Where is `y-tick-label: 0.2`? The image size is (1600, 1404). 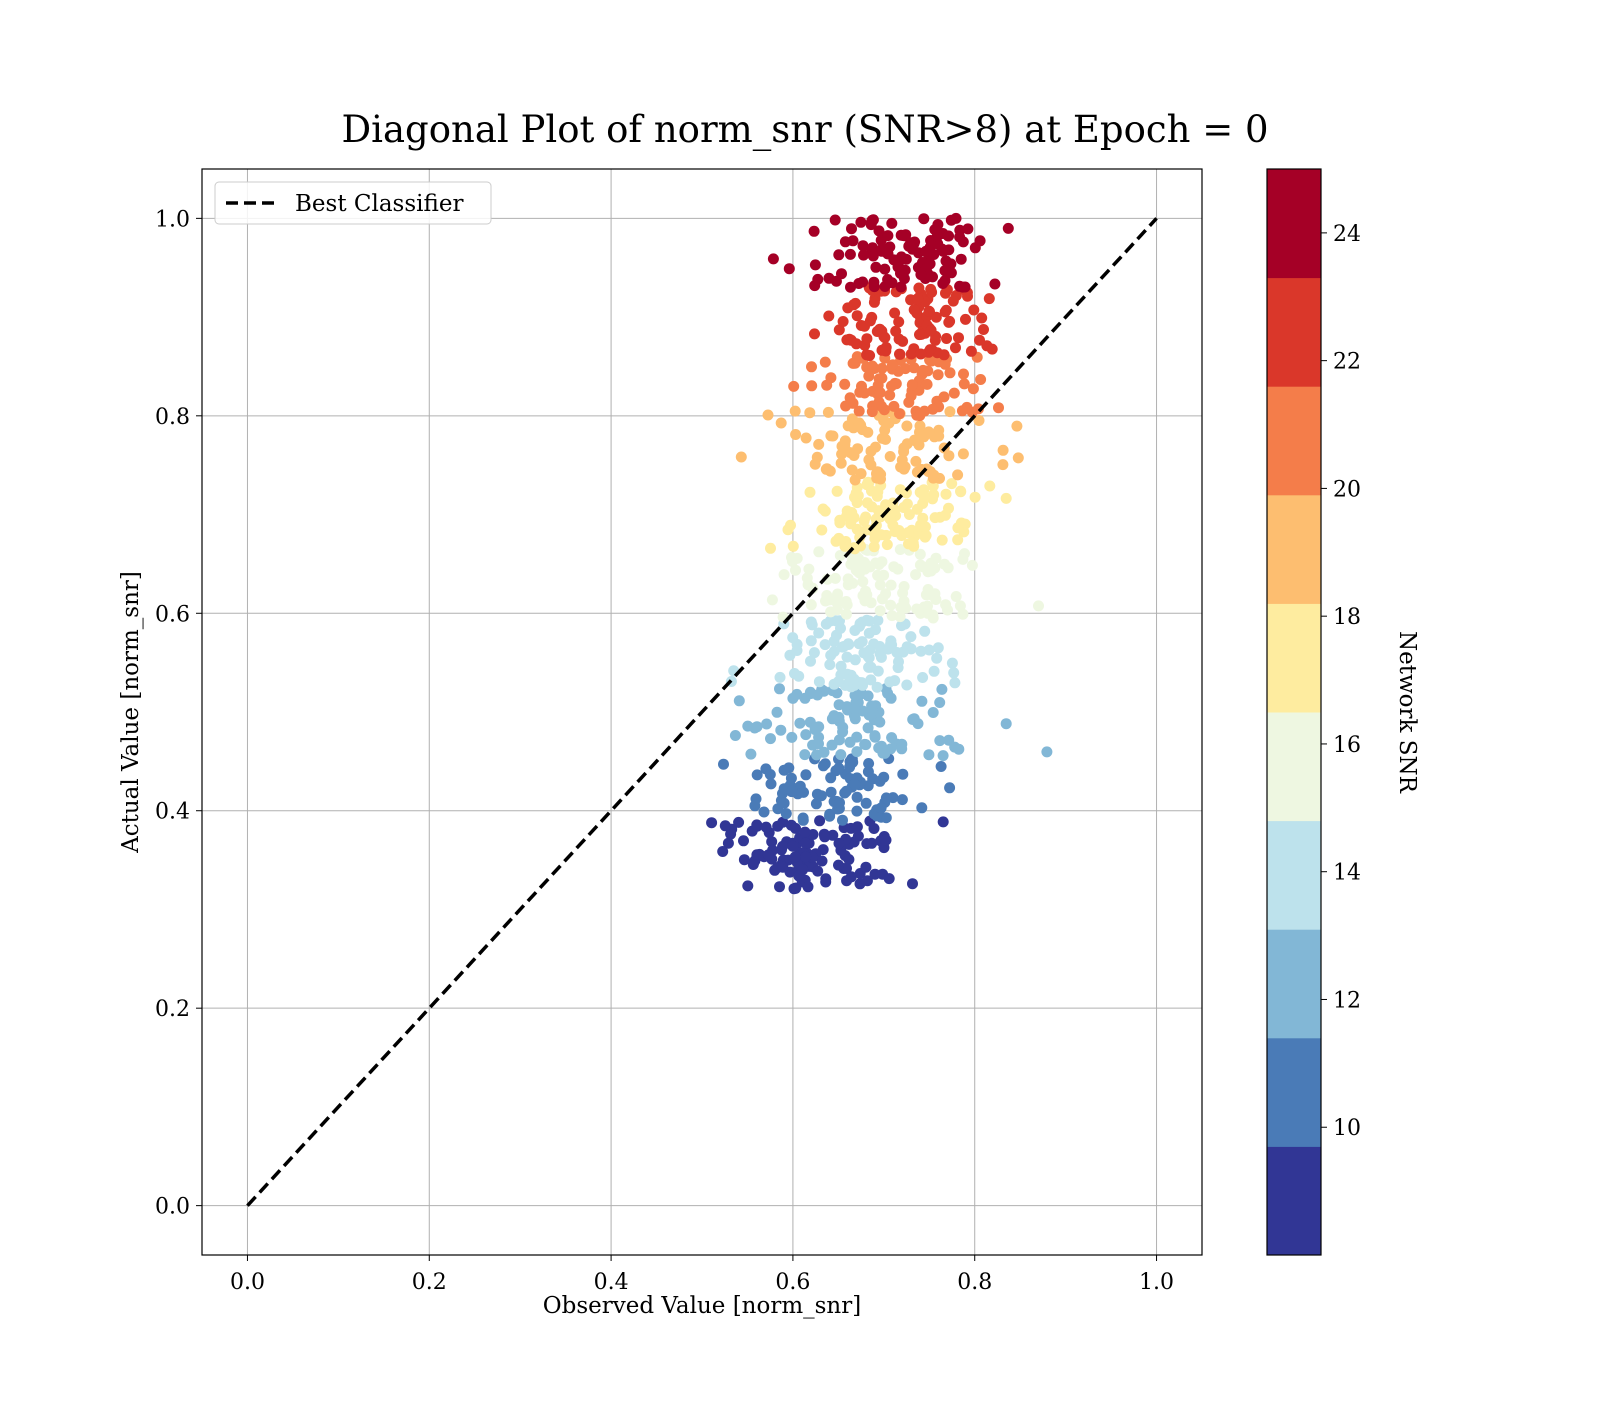 y-tick-label: 0.2 is located at coordinates (172, 1009).